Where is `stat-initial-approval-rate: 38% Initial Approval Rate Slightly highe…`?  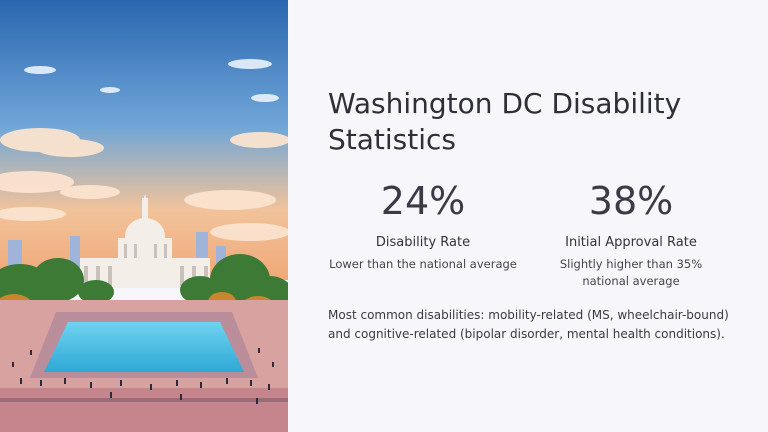 stat-initial-approval-rate: 38% Initial Approval Rate Slightly highe… is located at coordinates (631, 234).